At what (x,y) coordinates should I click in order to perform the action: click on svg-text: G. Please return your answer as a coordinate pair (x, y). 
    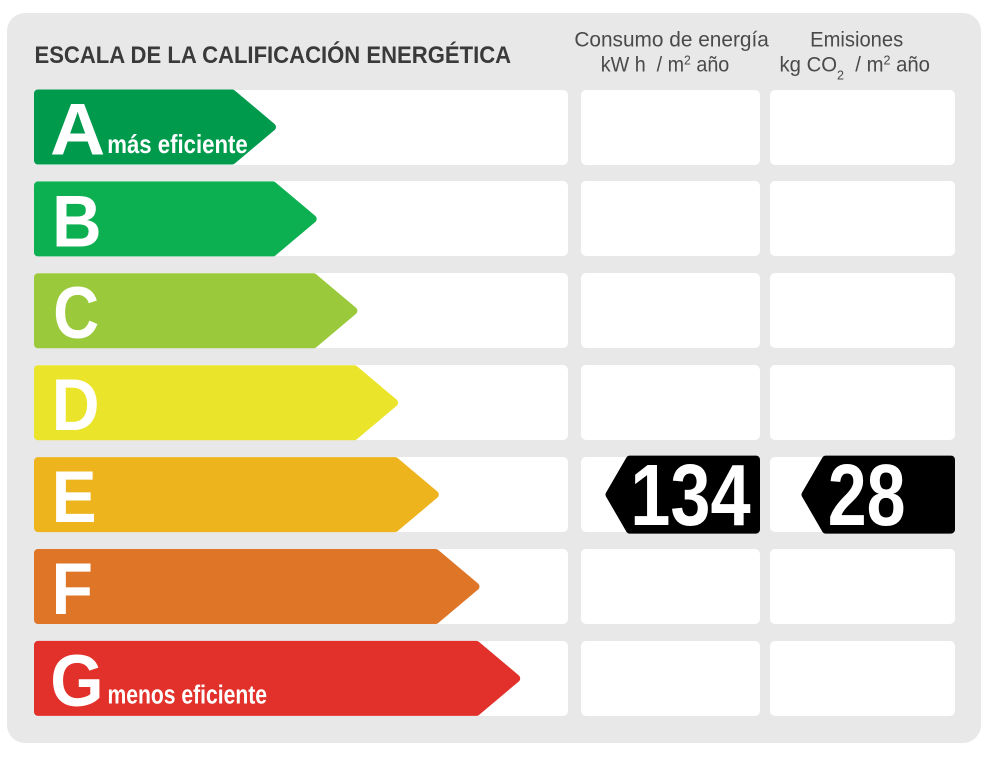
    Looking at the image, I should click on (76, 681).